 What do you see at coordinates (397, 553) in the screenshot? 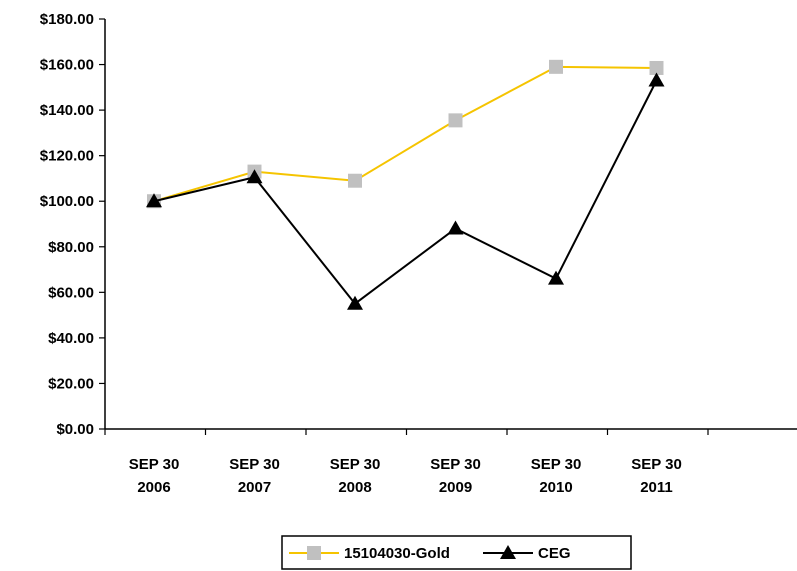
I see `legend-label: 15104030-Gold` at bounding box center [397, 553].